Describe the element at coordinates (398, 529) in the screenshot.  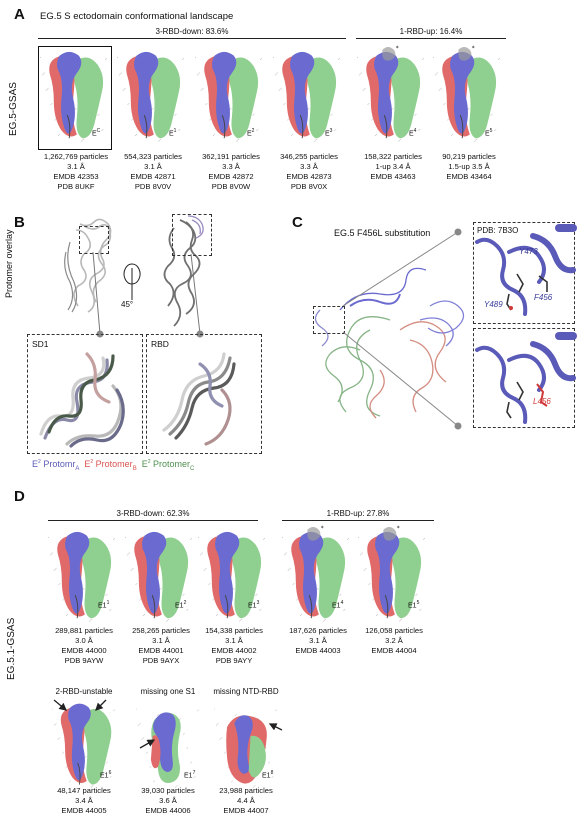
I see `panel-d-map-4-asterisk: *` at that location.